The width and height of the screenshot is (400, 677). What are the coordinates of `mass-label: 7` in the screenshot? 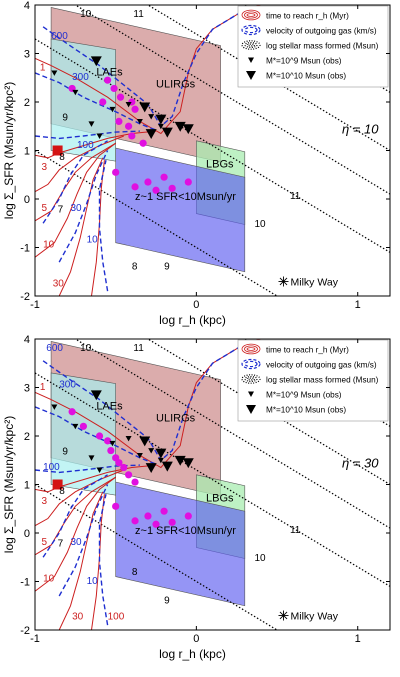 It's located at (61, 544).